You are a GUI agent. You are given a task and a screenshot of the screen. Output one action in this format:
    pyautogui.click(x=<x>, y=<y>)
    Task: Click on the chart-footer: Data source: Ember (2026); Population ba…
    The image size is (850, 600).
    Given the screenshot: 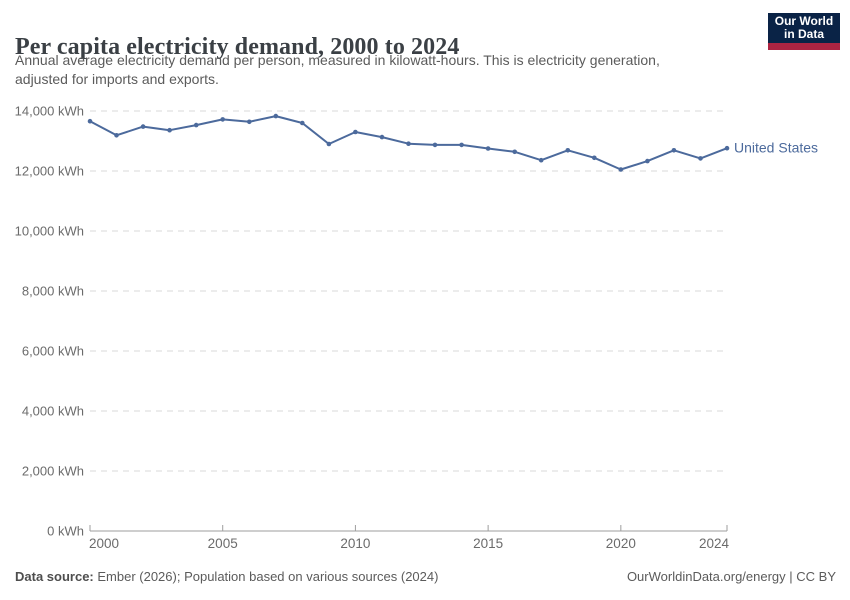 What is the action you would take?
    pyautogui.click(x=425, y=576)
    